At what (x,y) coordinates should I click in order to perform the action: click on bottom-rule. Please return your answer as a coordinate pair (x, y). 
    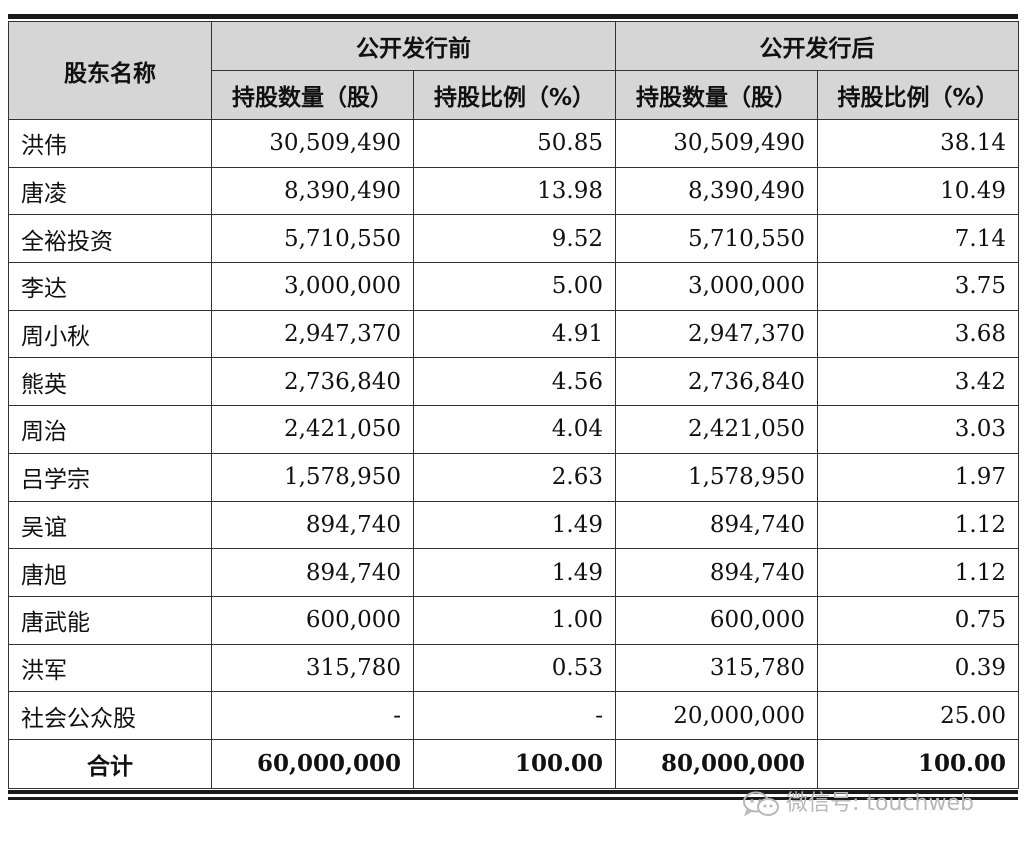
    Looking at the image, I should click on (513, 792).